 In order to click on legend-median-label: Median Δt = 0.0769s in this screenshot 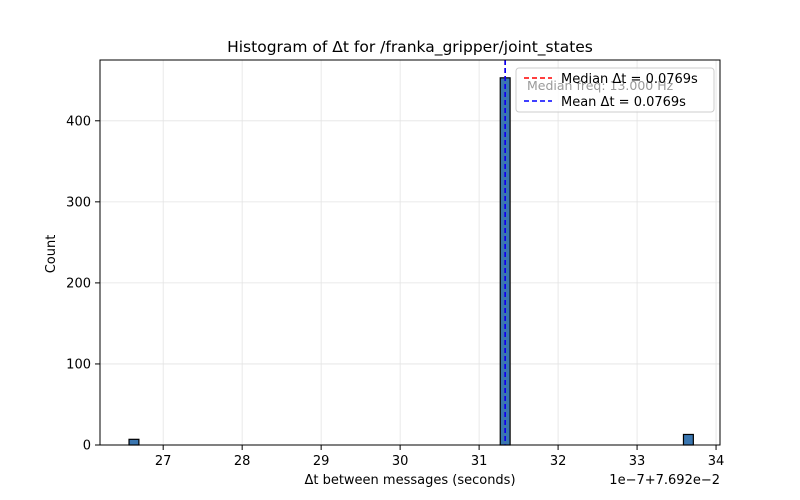, I will do `click(629, 79)`.